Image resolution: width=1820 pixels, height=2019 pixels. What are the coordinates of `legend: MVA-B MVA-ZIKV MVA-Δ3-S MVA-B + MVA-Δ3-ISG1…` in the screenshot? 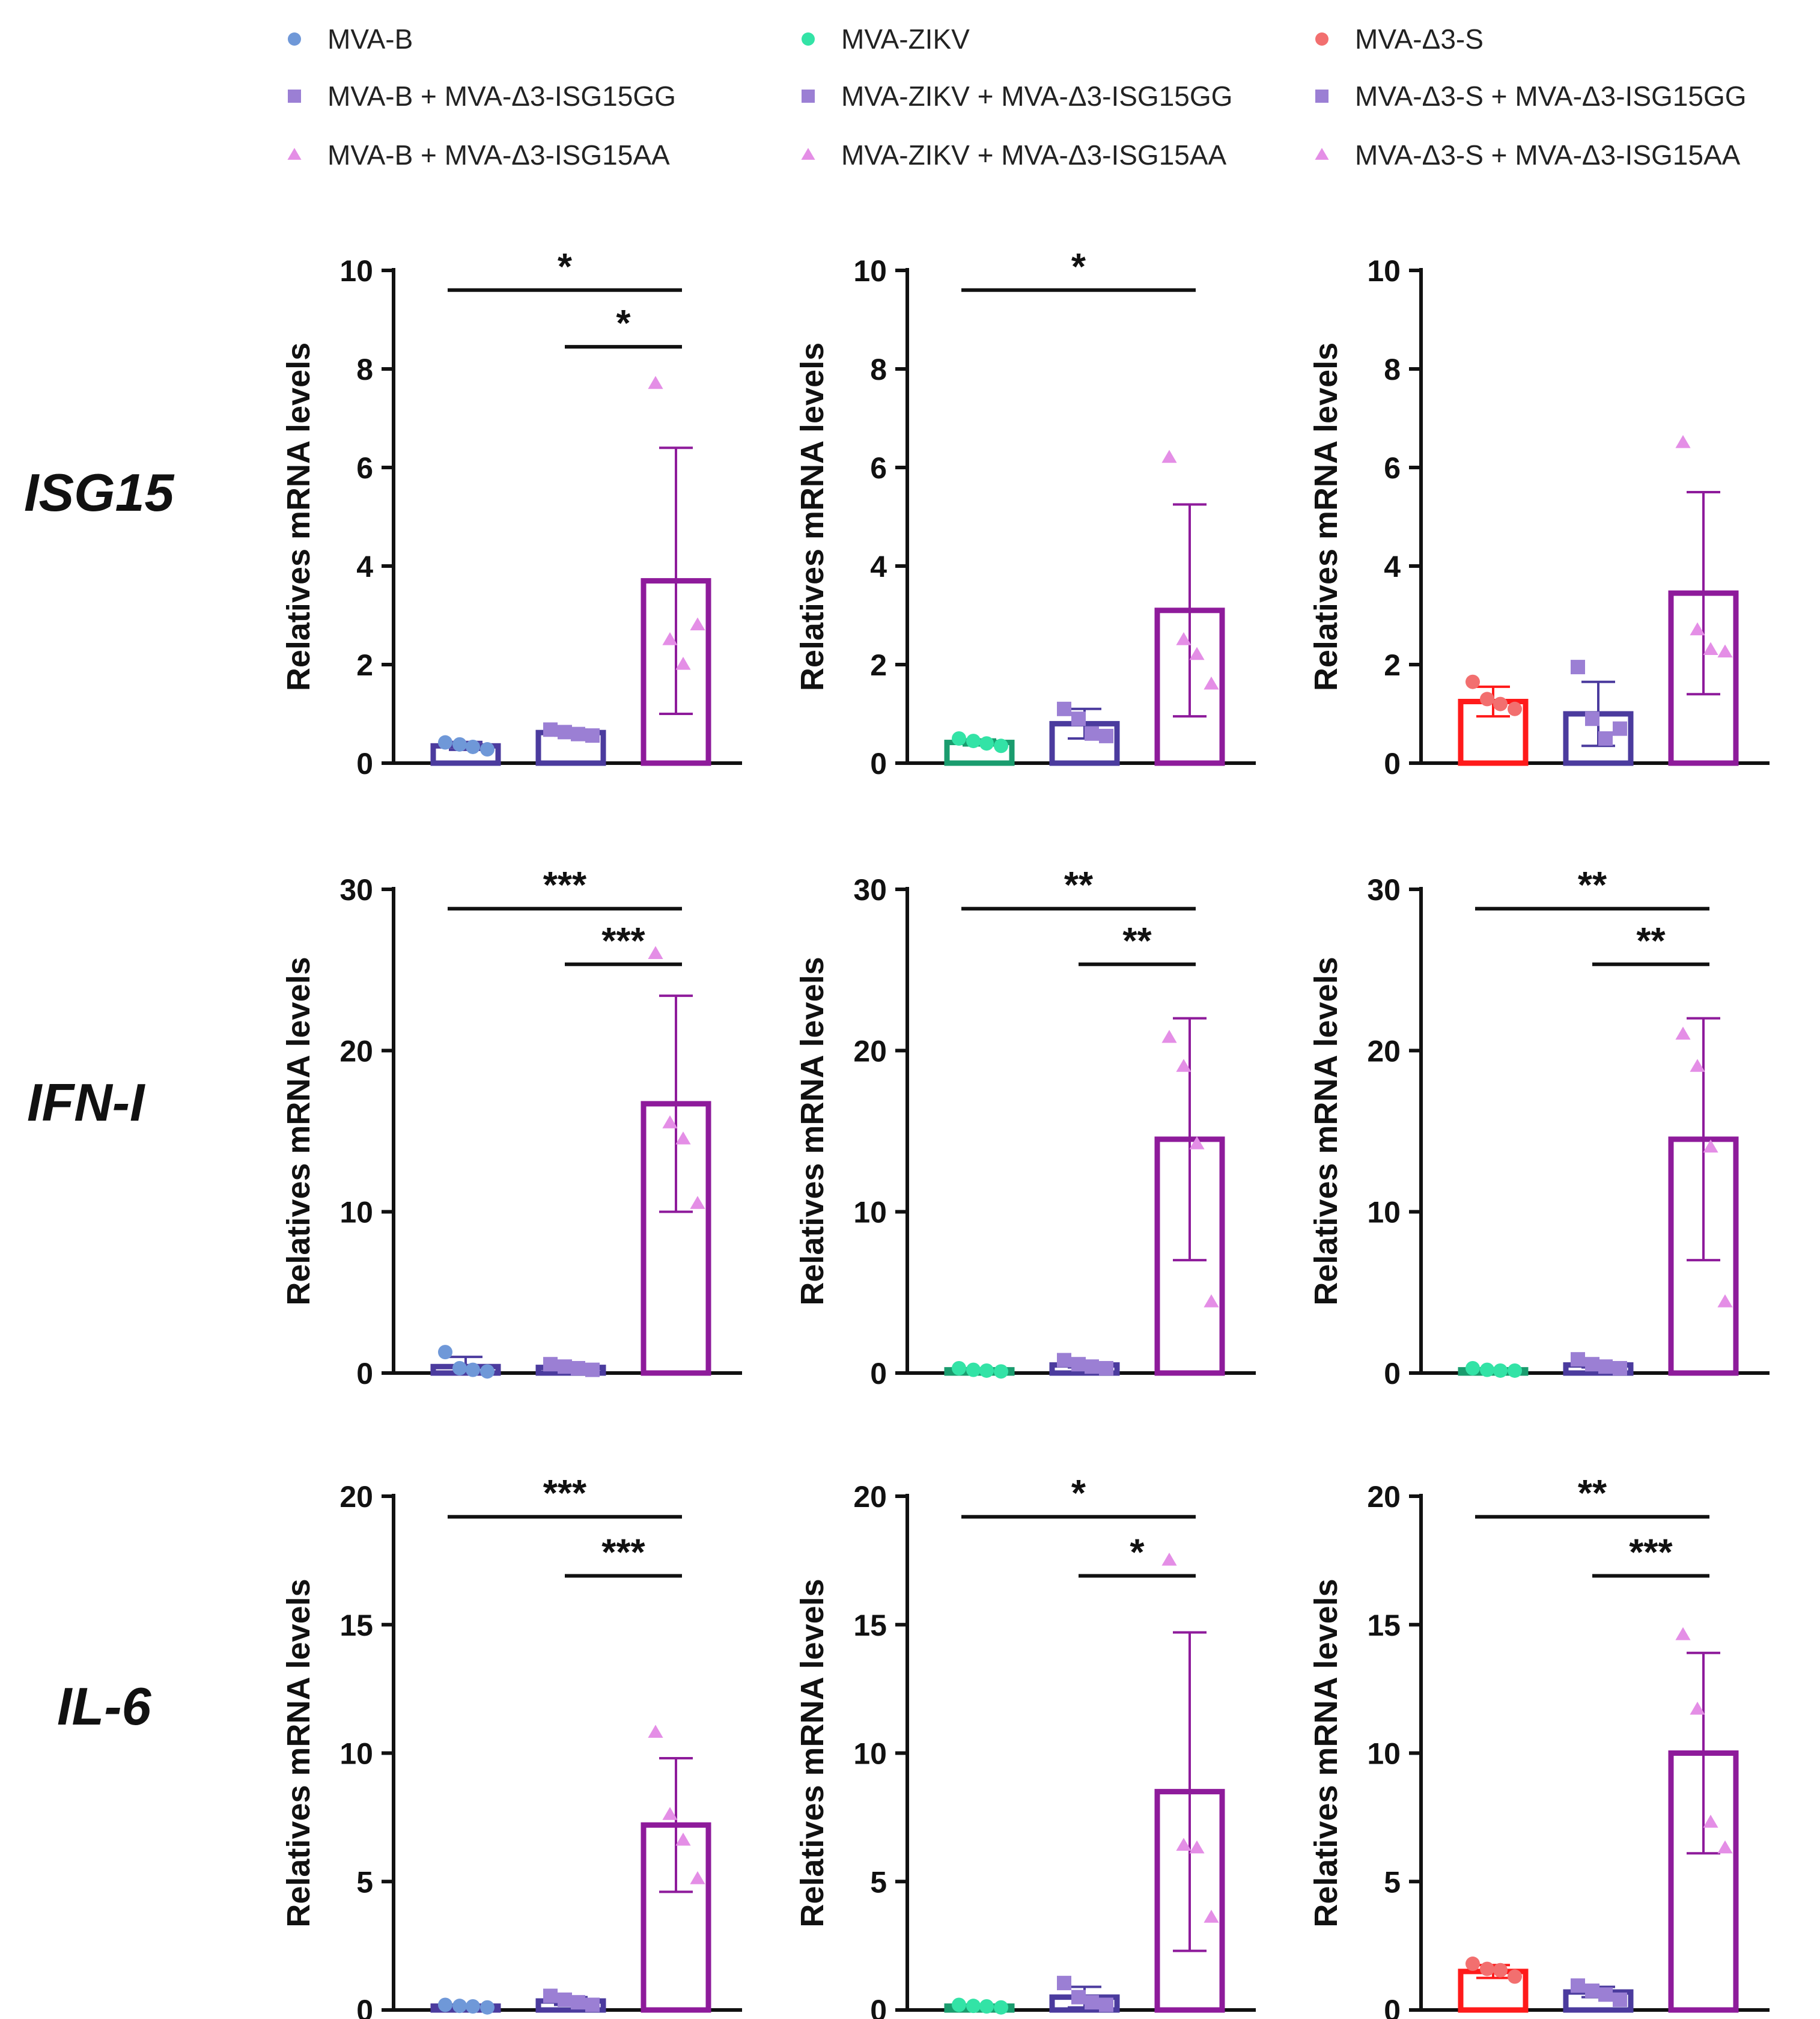 It's located at (1017, 97).